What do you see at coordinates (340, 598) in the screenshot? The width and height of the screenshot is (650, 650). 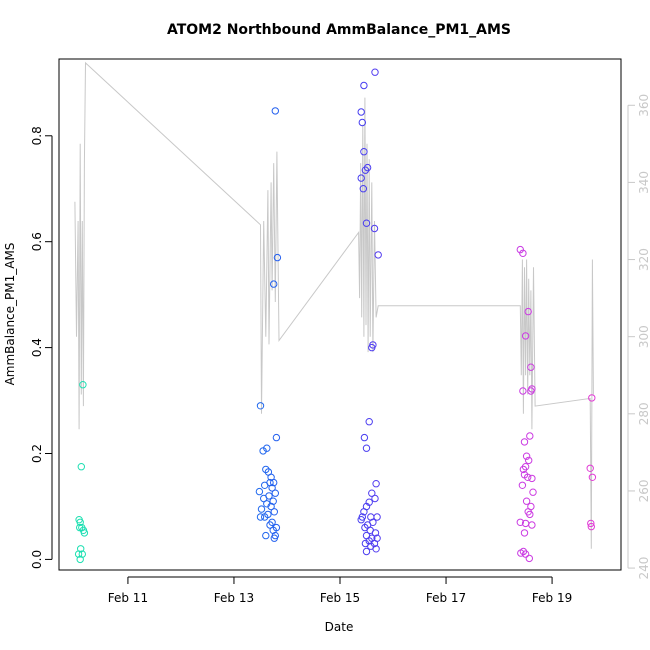 I see `x-tick-label: Feb 15` at bounding box center [340, 598].